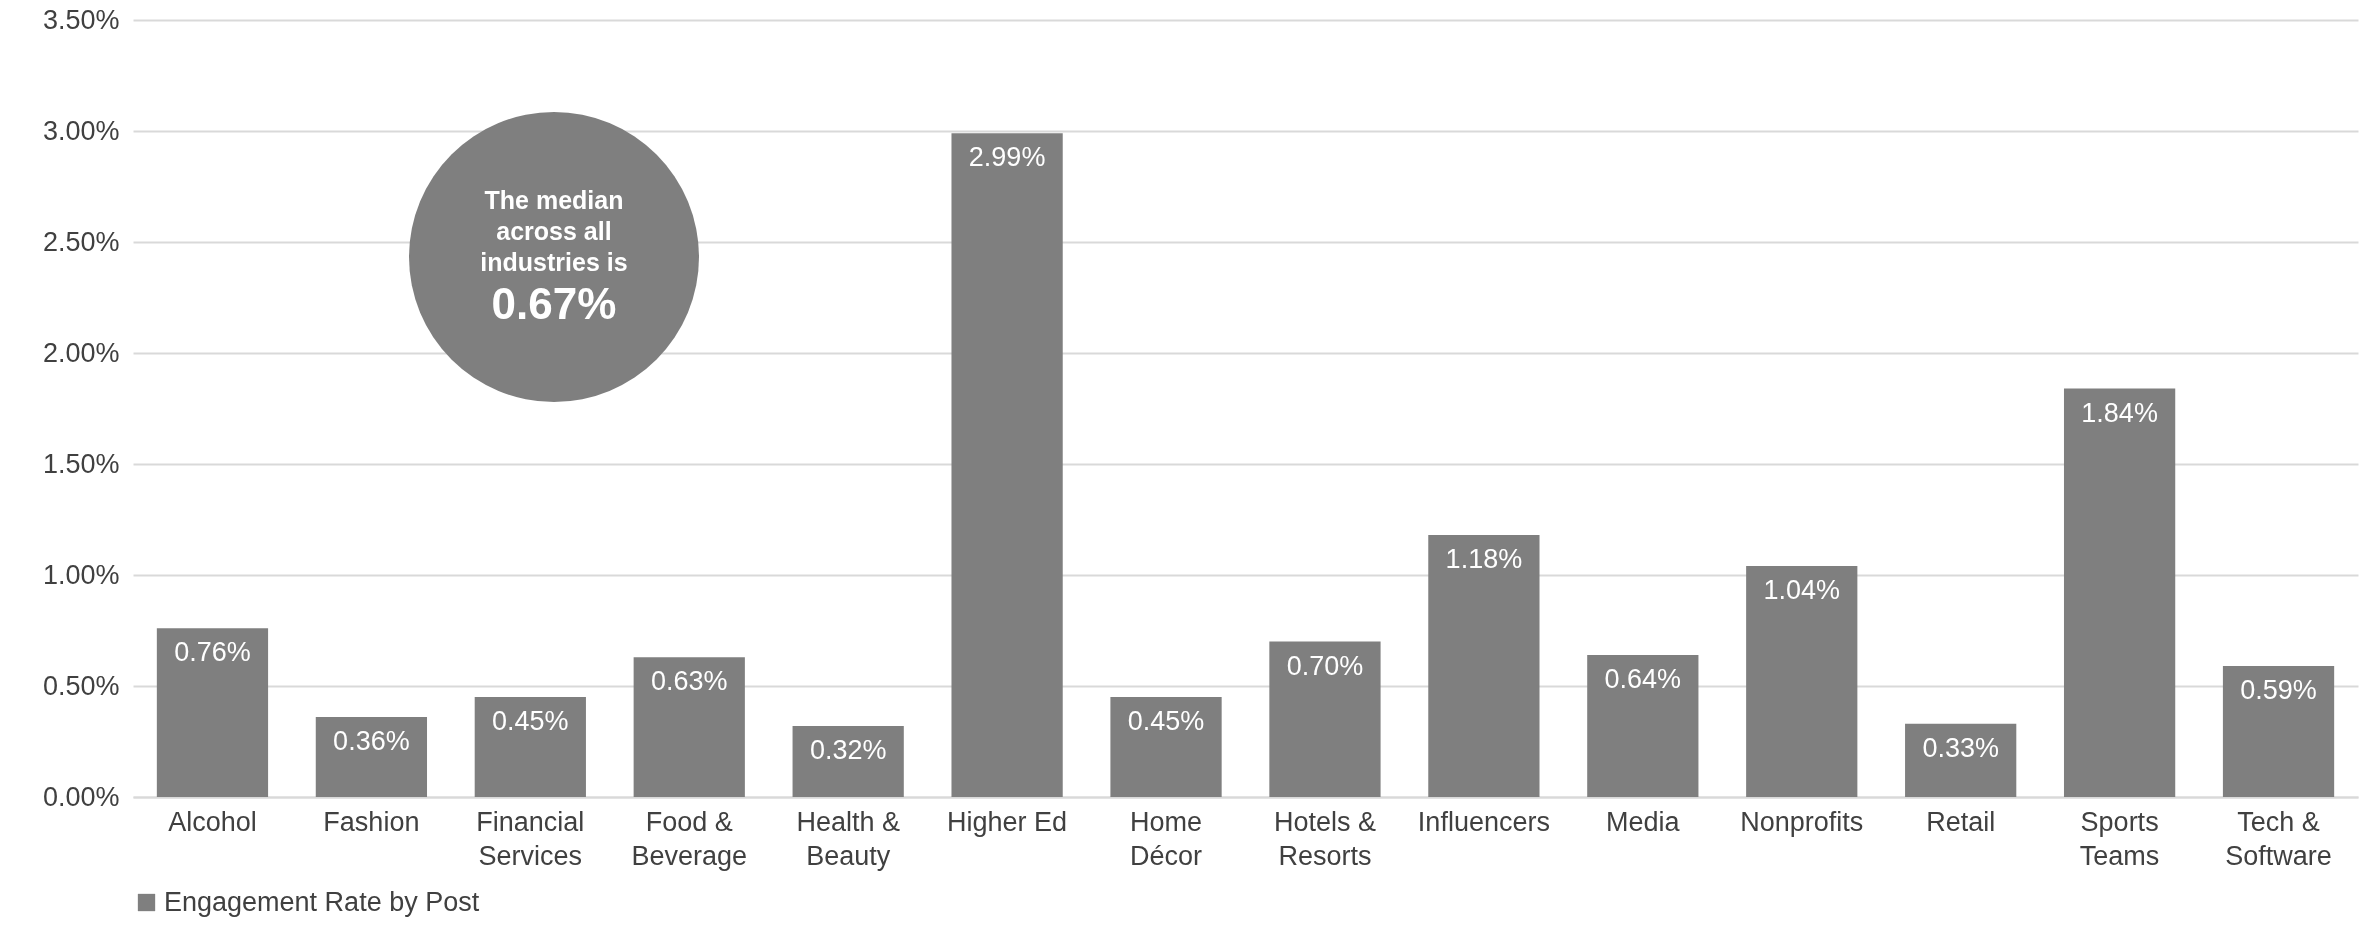  What do you see at coordinates (1325, 665) in the screenshot?
I see `data-label: 0.70%` at bounding box center [1325, 665].